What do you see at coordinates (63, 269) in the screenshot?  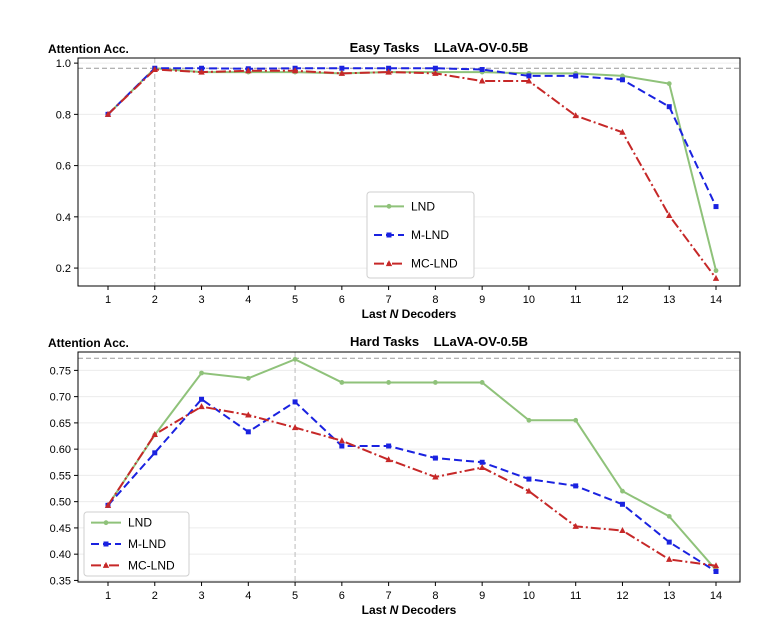 I see `y-tick-label: 0.2` at bounding box center [63, 269].